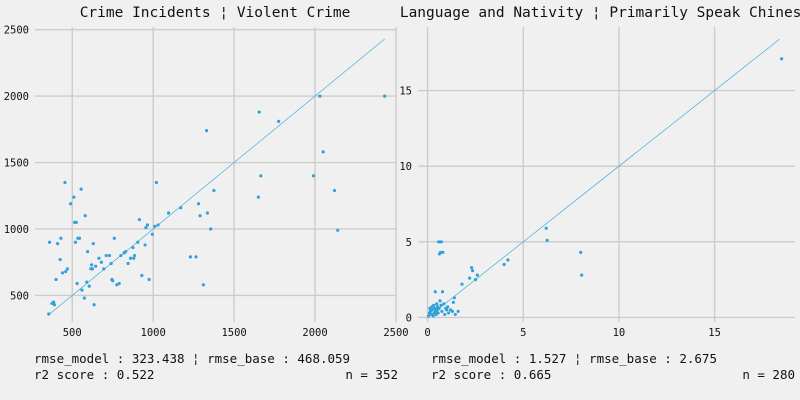 This screenshot has width=800, height=400. What do you see at coordinates (94, 374) in the screenshot?
I see `r2-score: r2 score : 0.522` at bounding box center [94, 374].